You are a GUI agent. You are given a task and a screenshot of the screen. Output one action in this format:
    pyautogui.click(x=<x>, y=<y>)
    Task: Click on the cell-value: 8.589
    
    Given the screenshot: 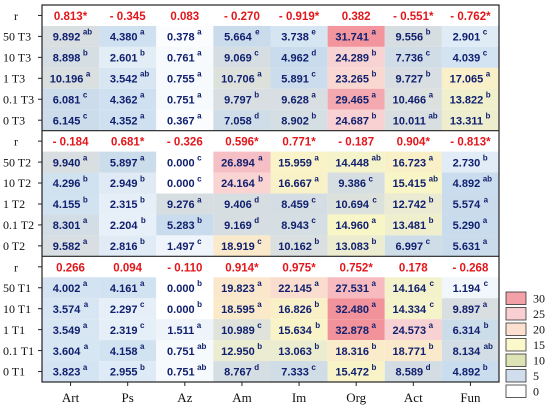 What is the action you would take?
    pyautogui.click(x=410, y=373)
    